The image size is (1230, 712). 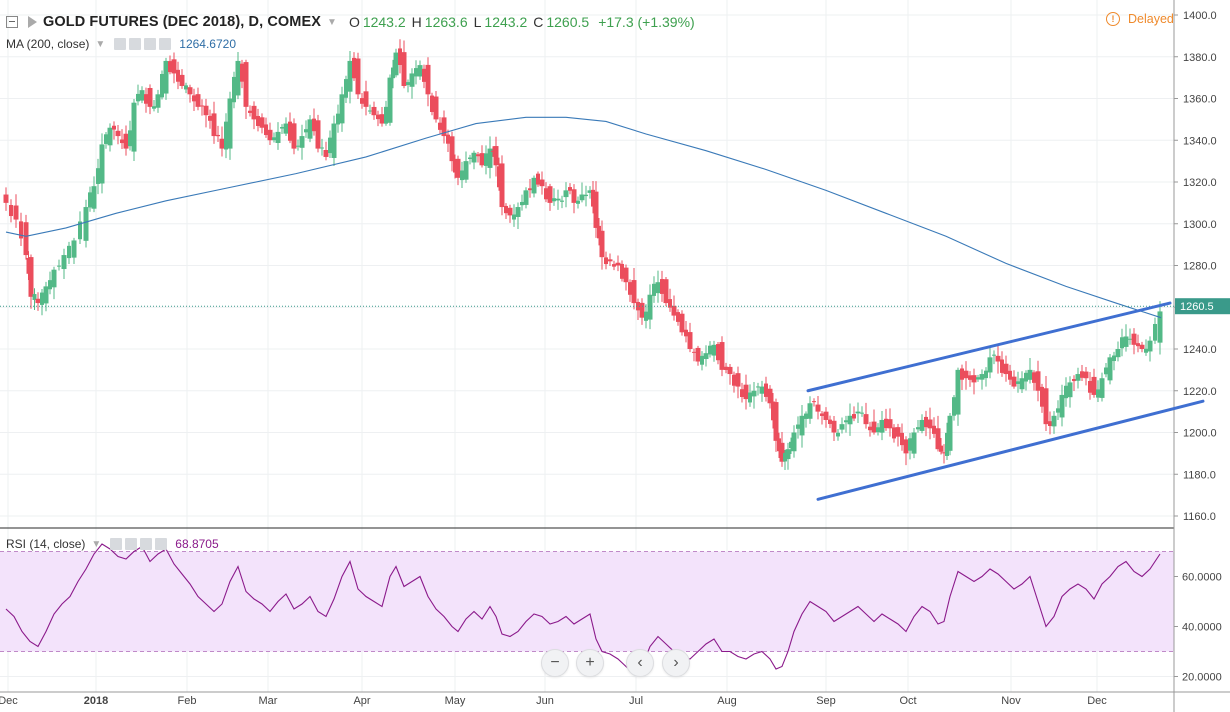 I want to click on flag-icon, so click(x=32, y=22).